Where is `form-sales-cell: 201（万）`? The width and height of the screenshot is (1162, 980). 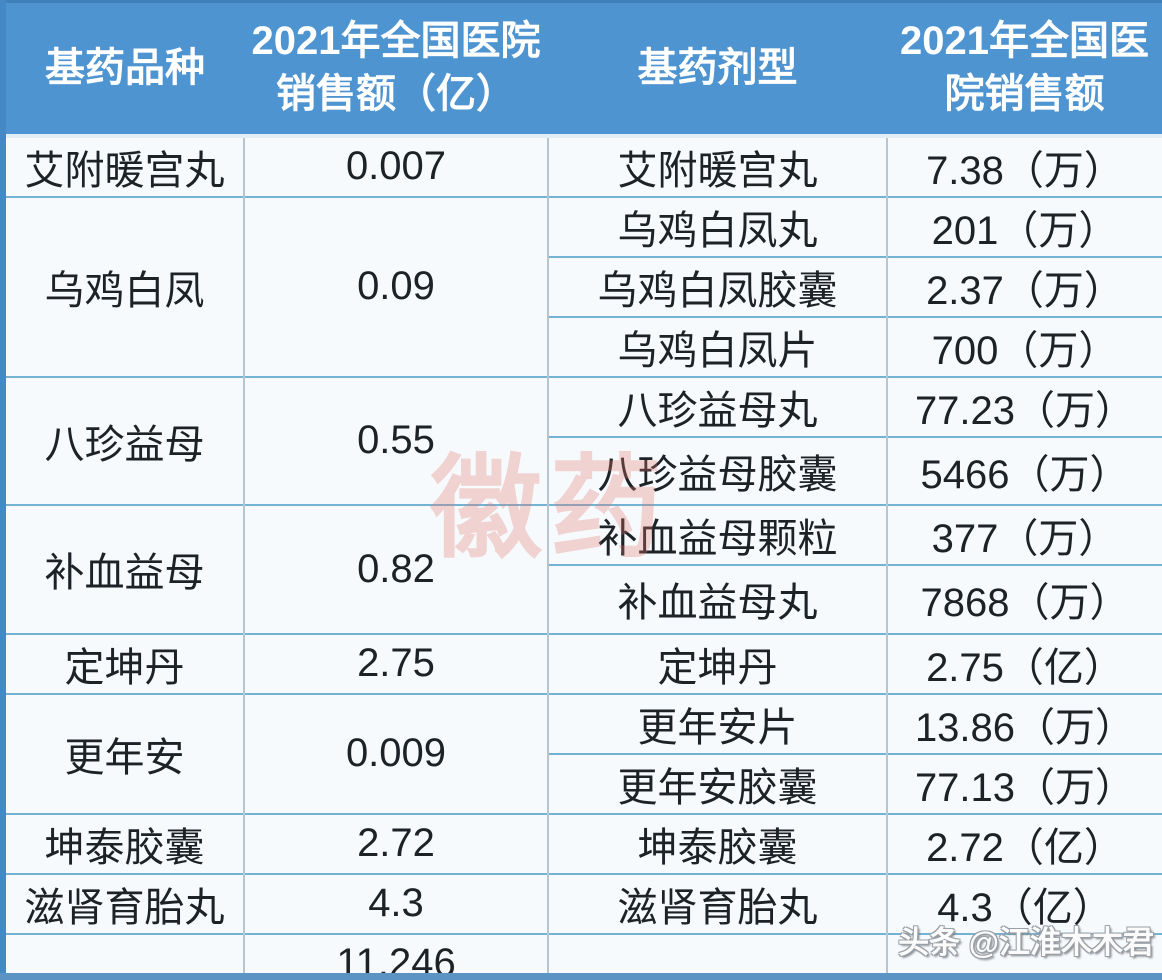
form-sales-cell: 201（万） is located at coordinates (1024, 226).